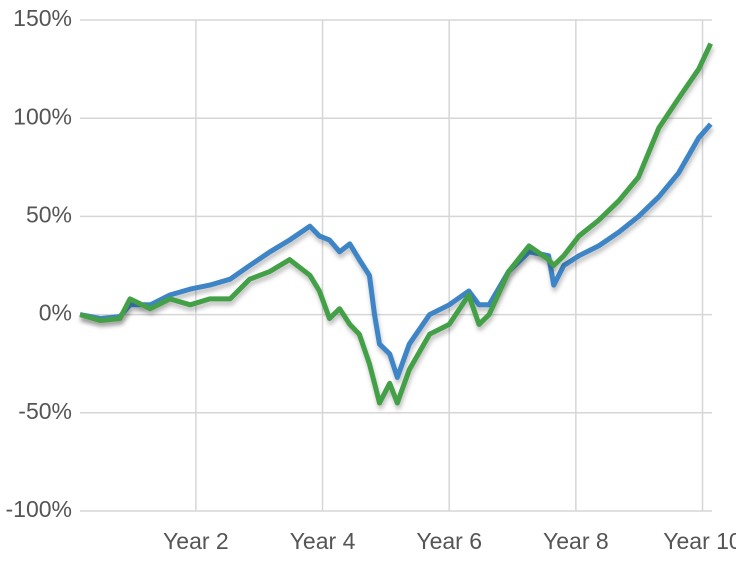 The width and height of the screenshot is (736, 584). Describe the element at coordinates (42, 18) in the screenshot. I see `y-tick-label: 150%` at that location.